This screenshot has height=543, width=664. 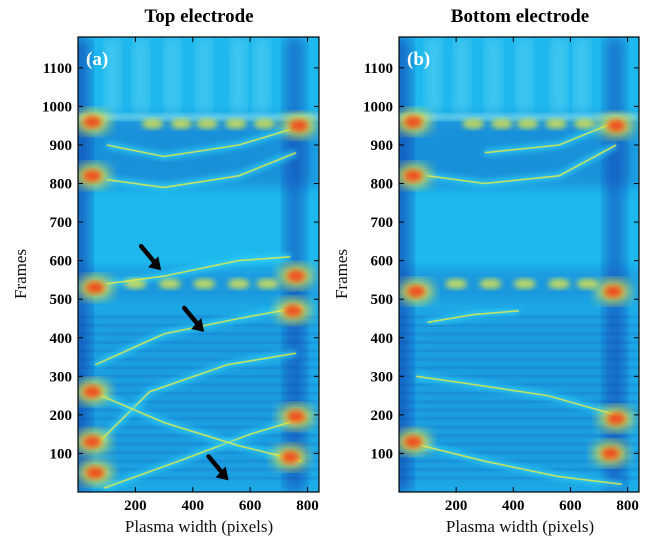 I want to click on y-tick-label: 1100, so click(x=57, y=69).